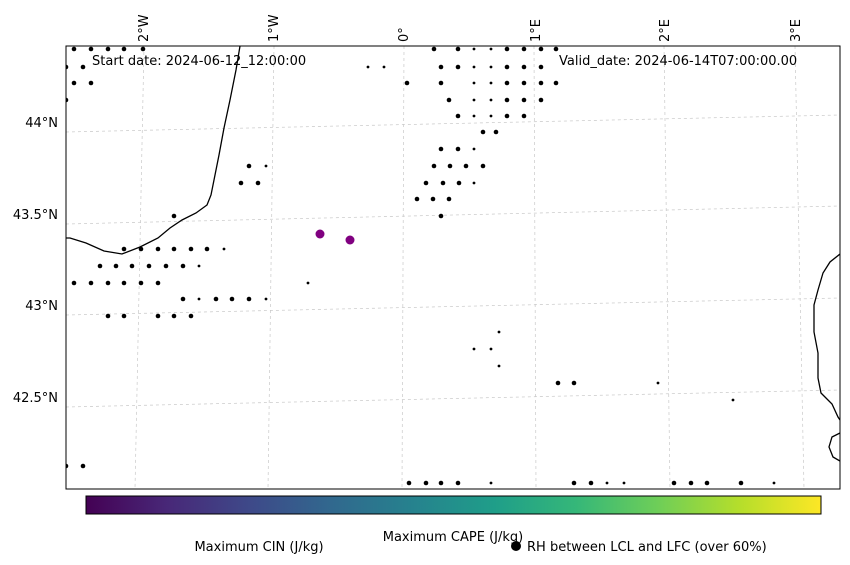 The height and width of the screenshot is (565, 850). I want to click on lon-label: 1°E, so click(536, 30).